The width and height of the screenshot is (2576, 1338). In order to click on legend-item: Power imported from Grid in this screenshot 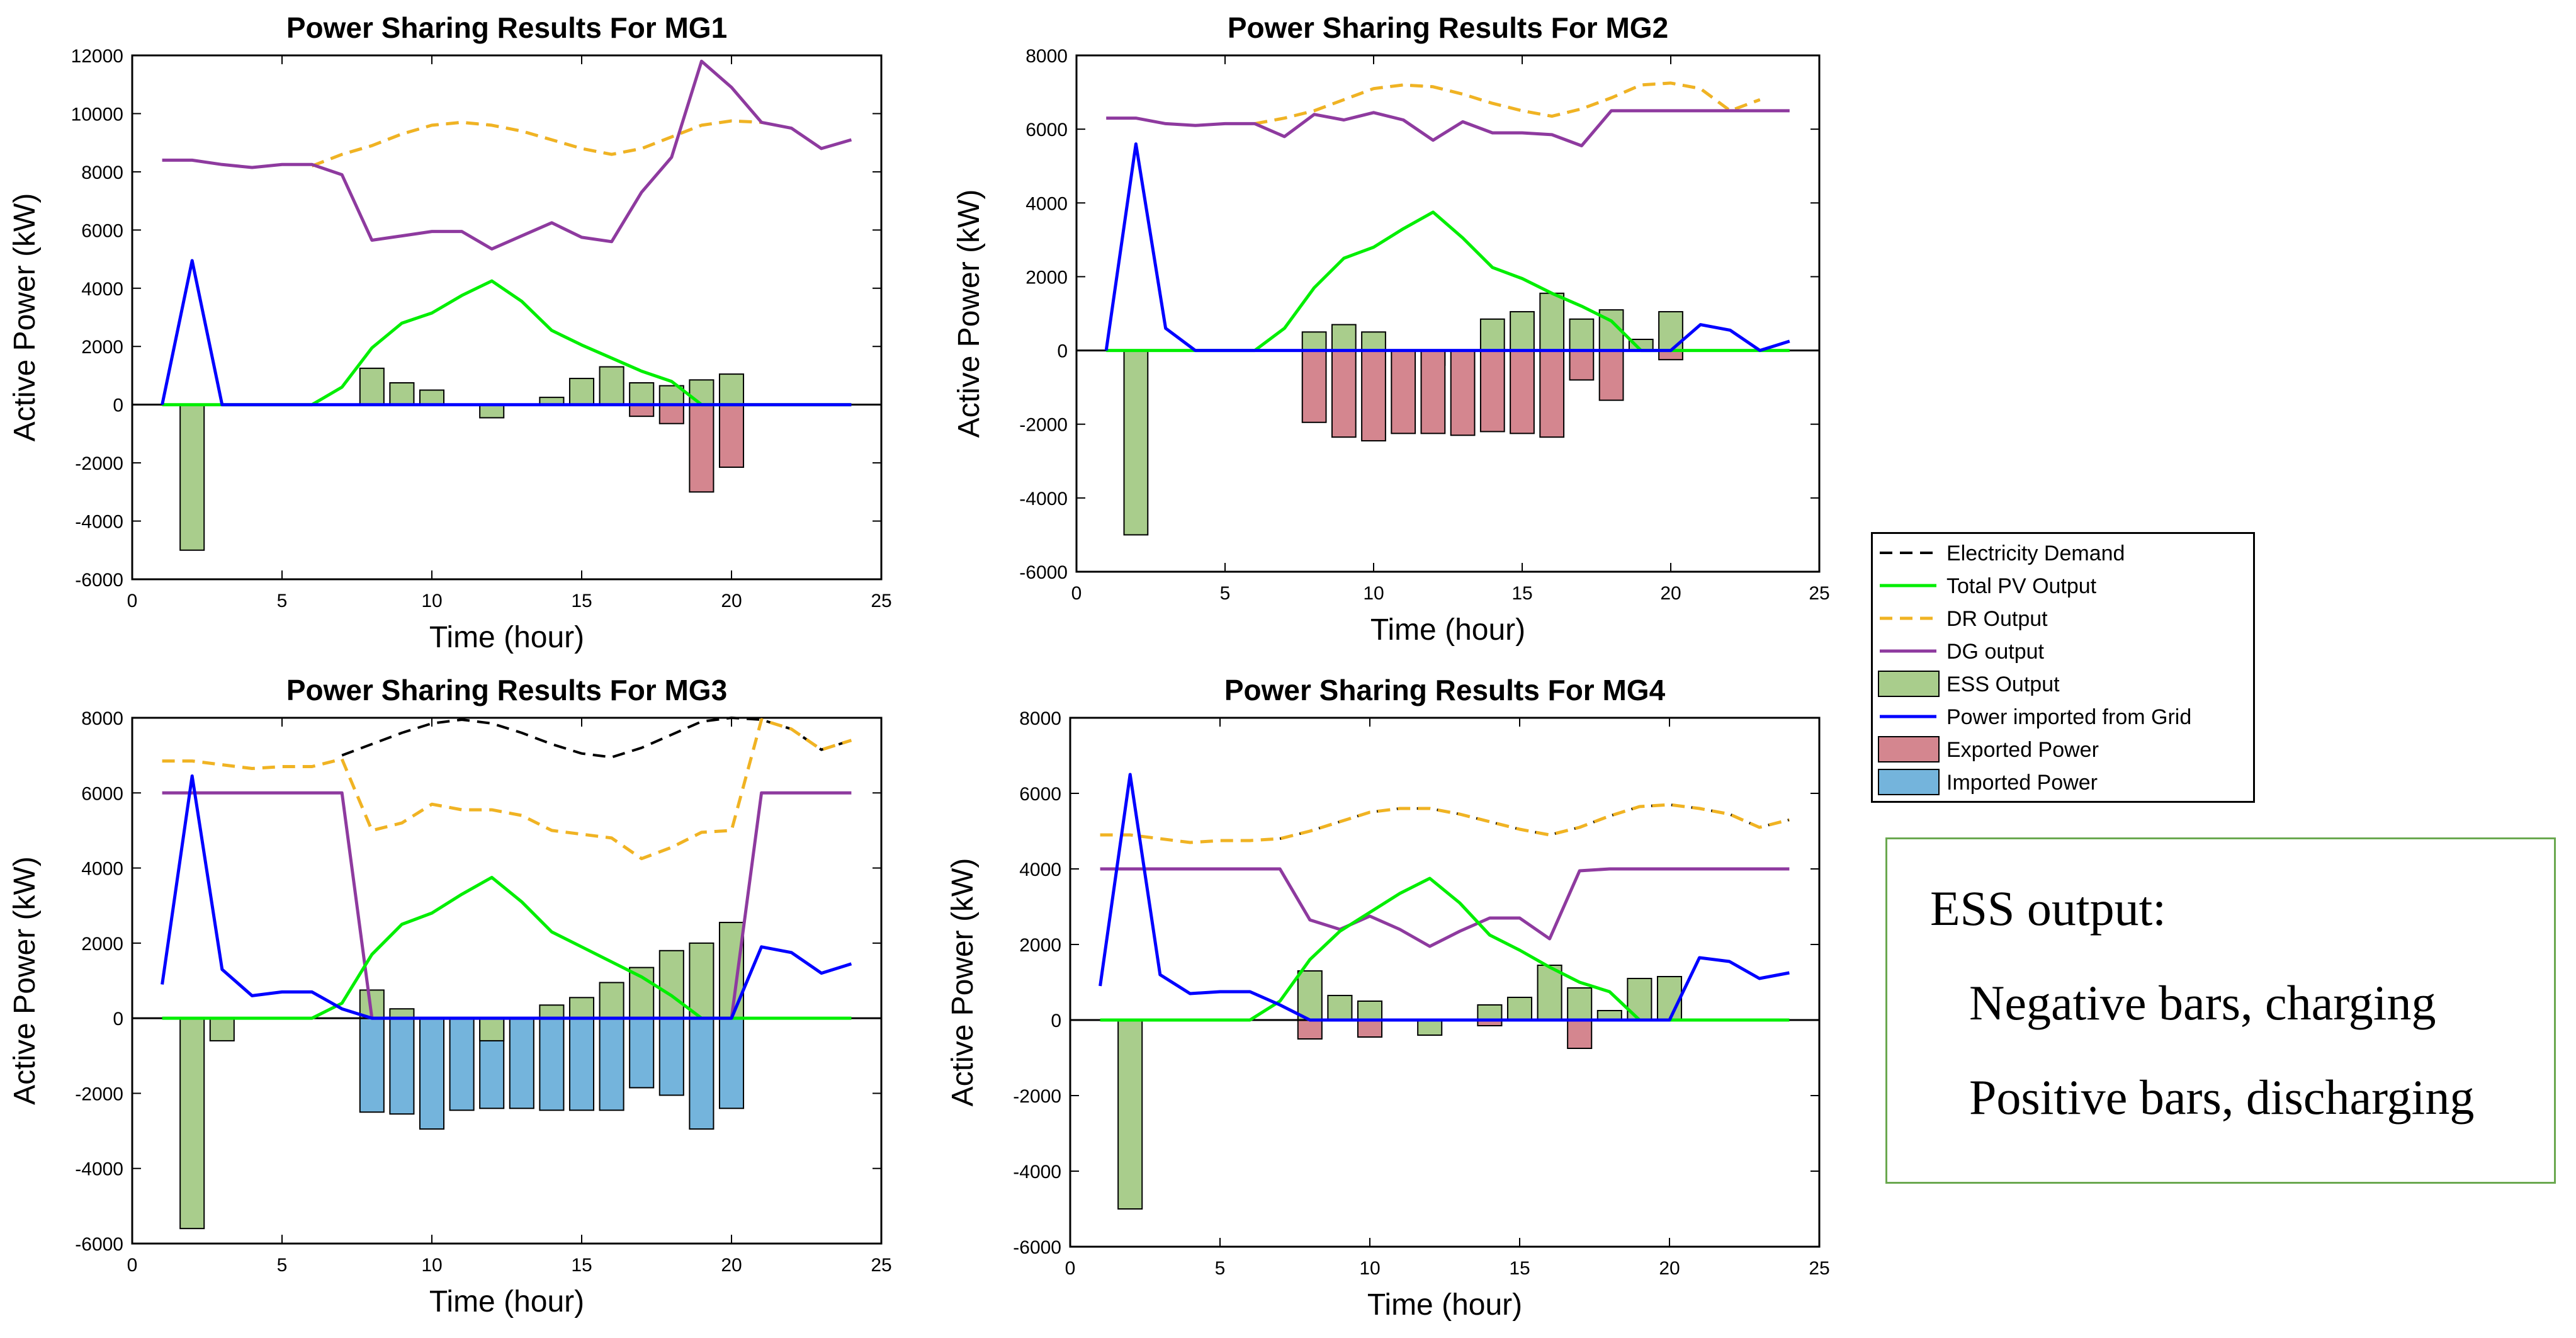, I will do `click(2035, 717)`.